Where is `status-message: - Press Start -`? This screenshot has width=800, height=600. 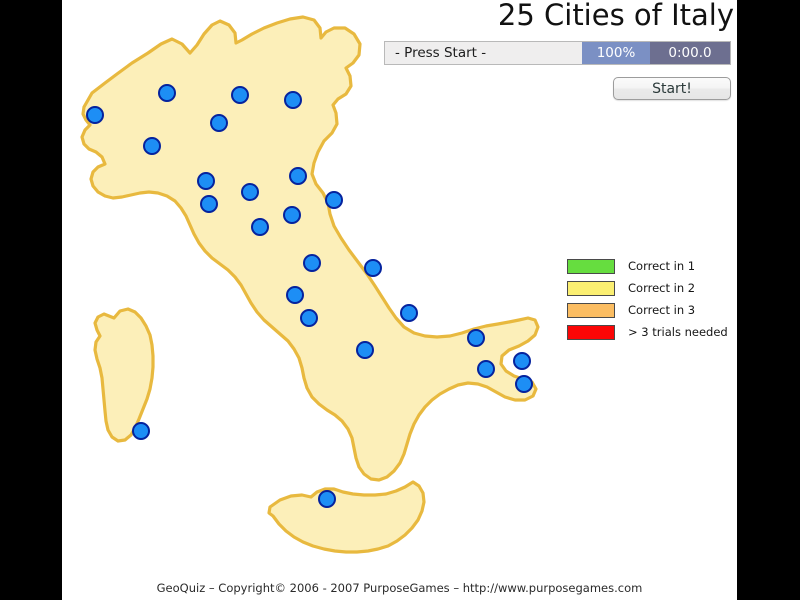
status-message: - Press Start - is located at coordinates (483, 53).